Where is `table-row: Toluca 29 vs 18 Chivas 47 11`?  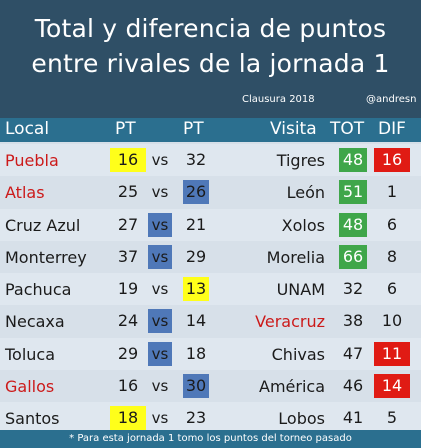
table-row: Toluca 29 vs 18 Chivas 47 11 is located at coordinates (210, 354).